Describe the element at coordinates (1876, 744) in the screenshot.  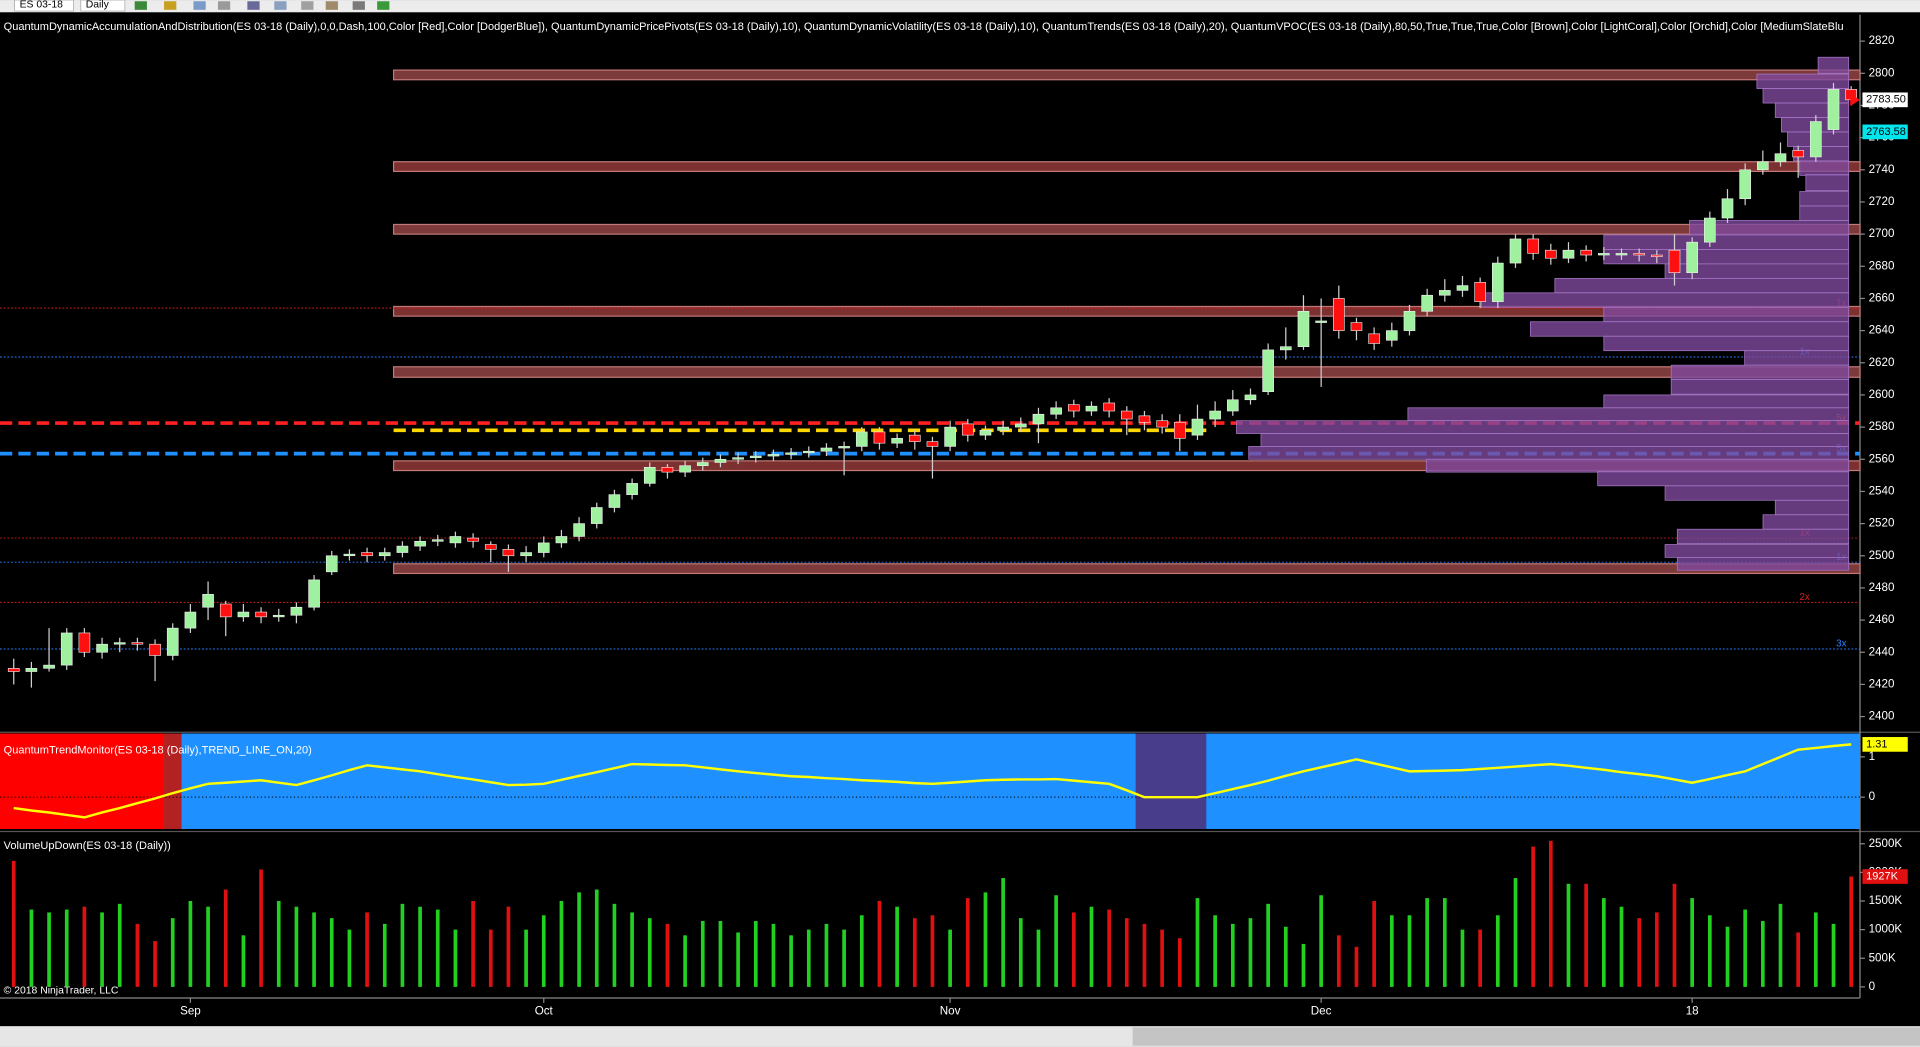
I see `trend-last-label: 1.31` at that location.